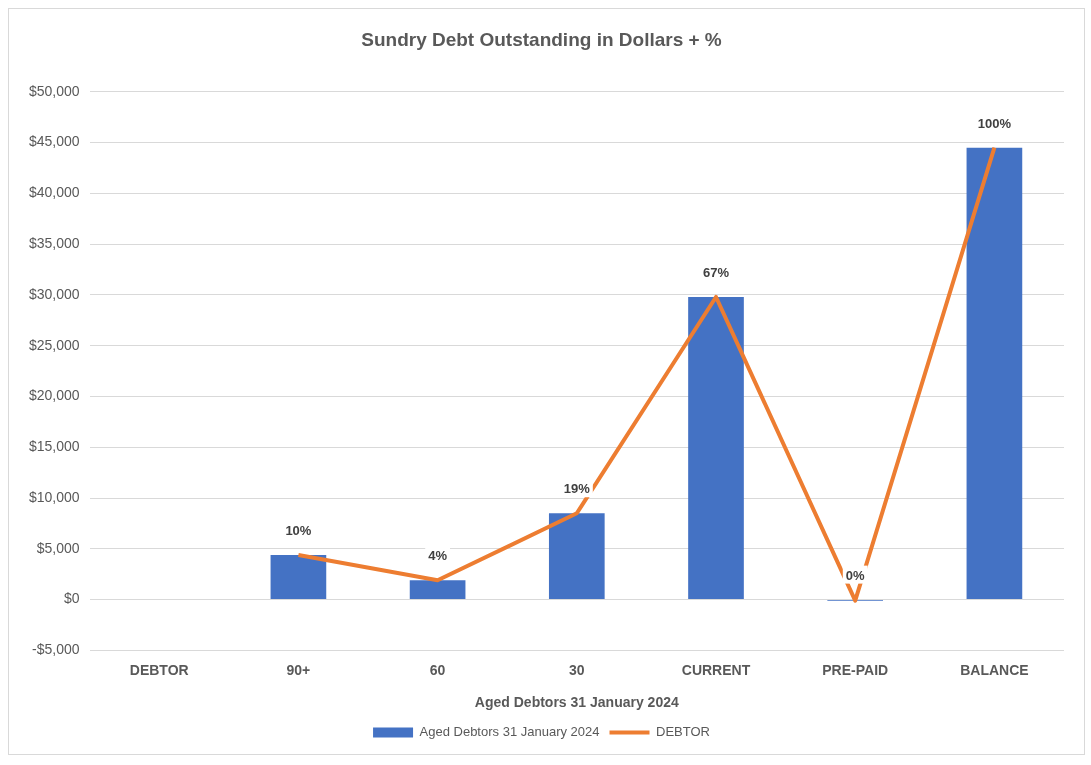  I want to click on annotation: 19%, so click(577, 489).